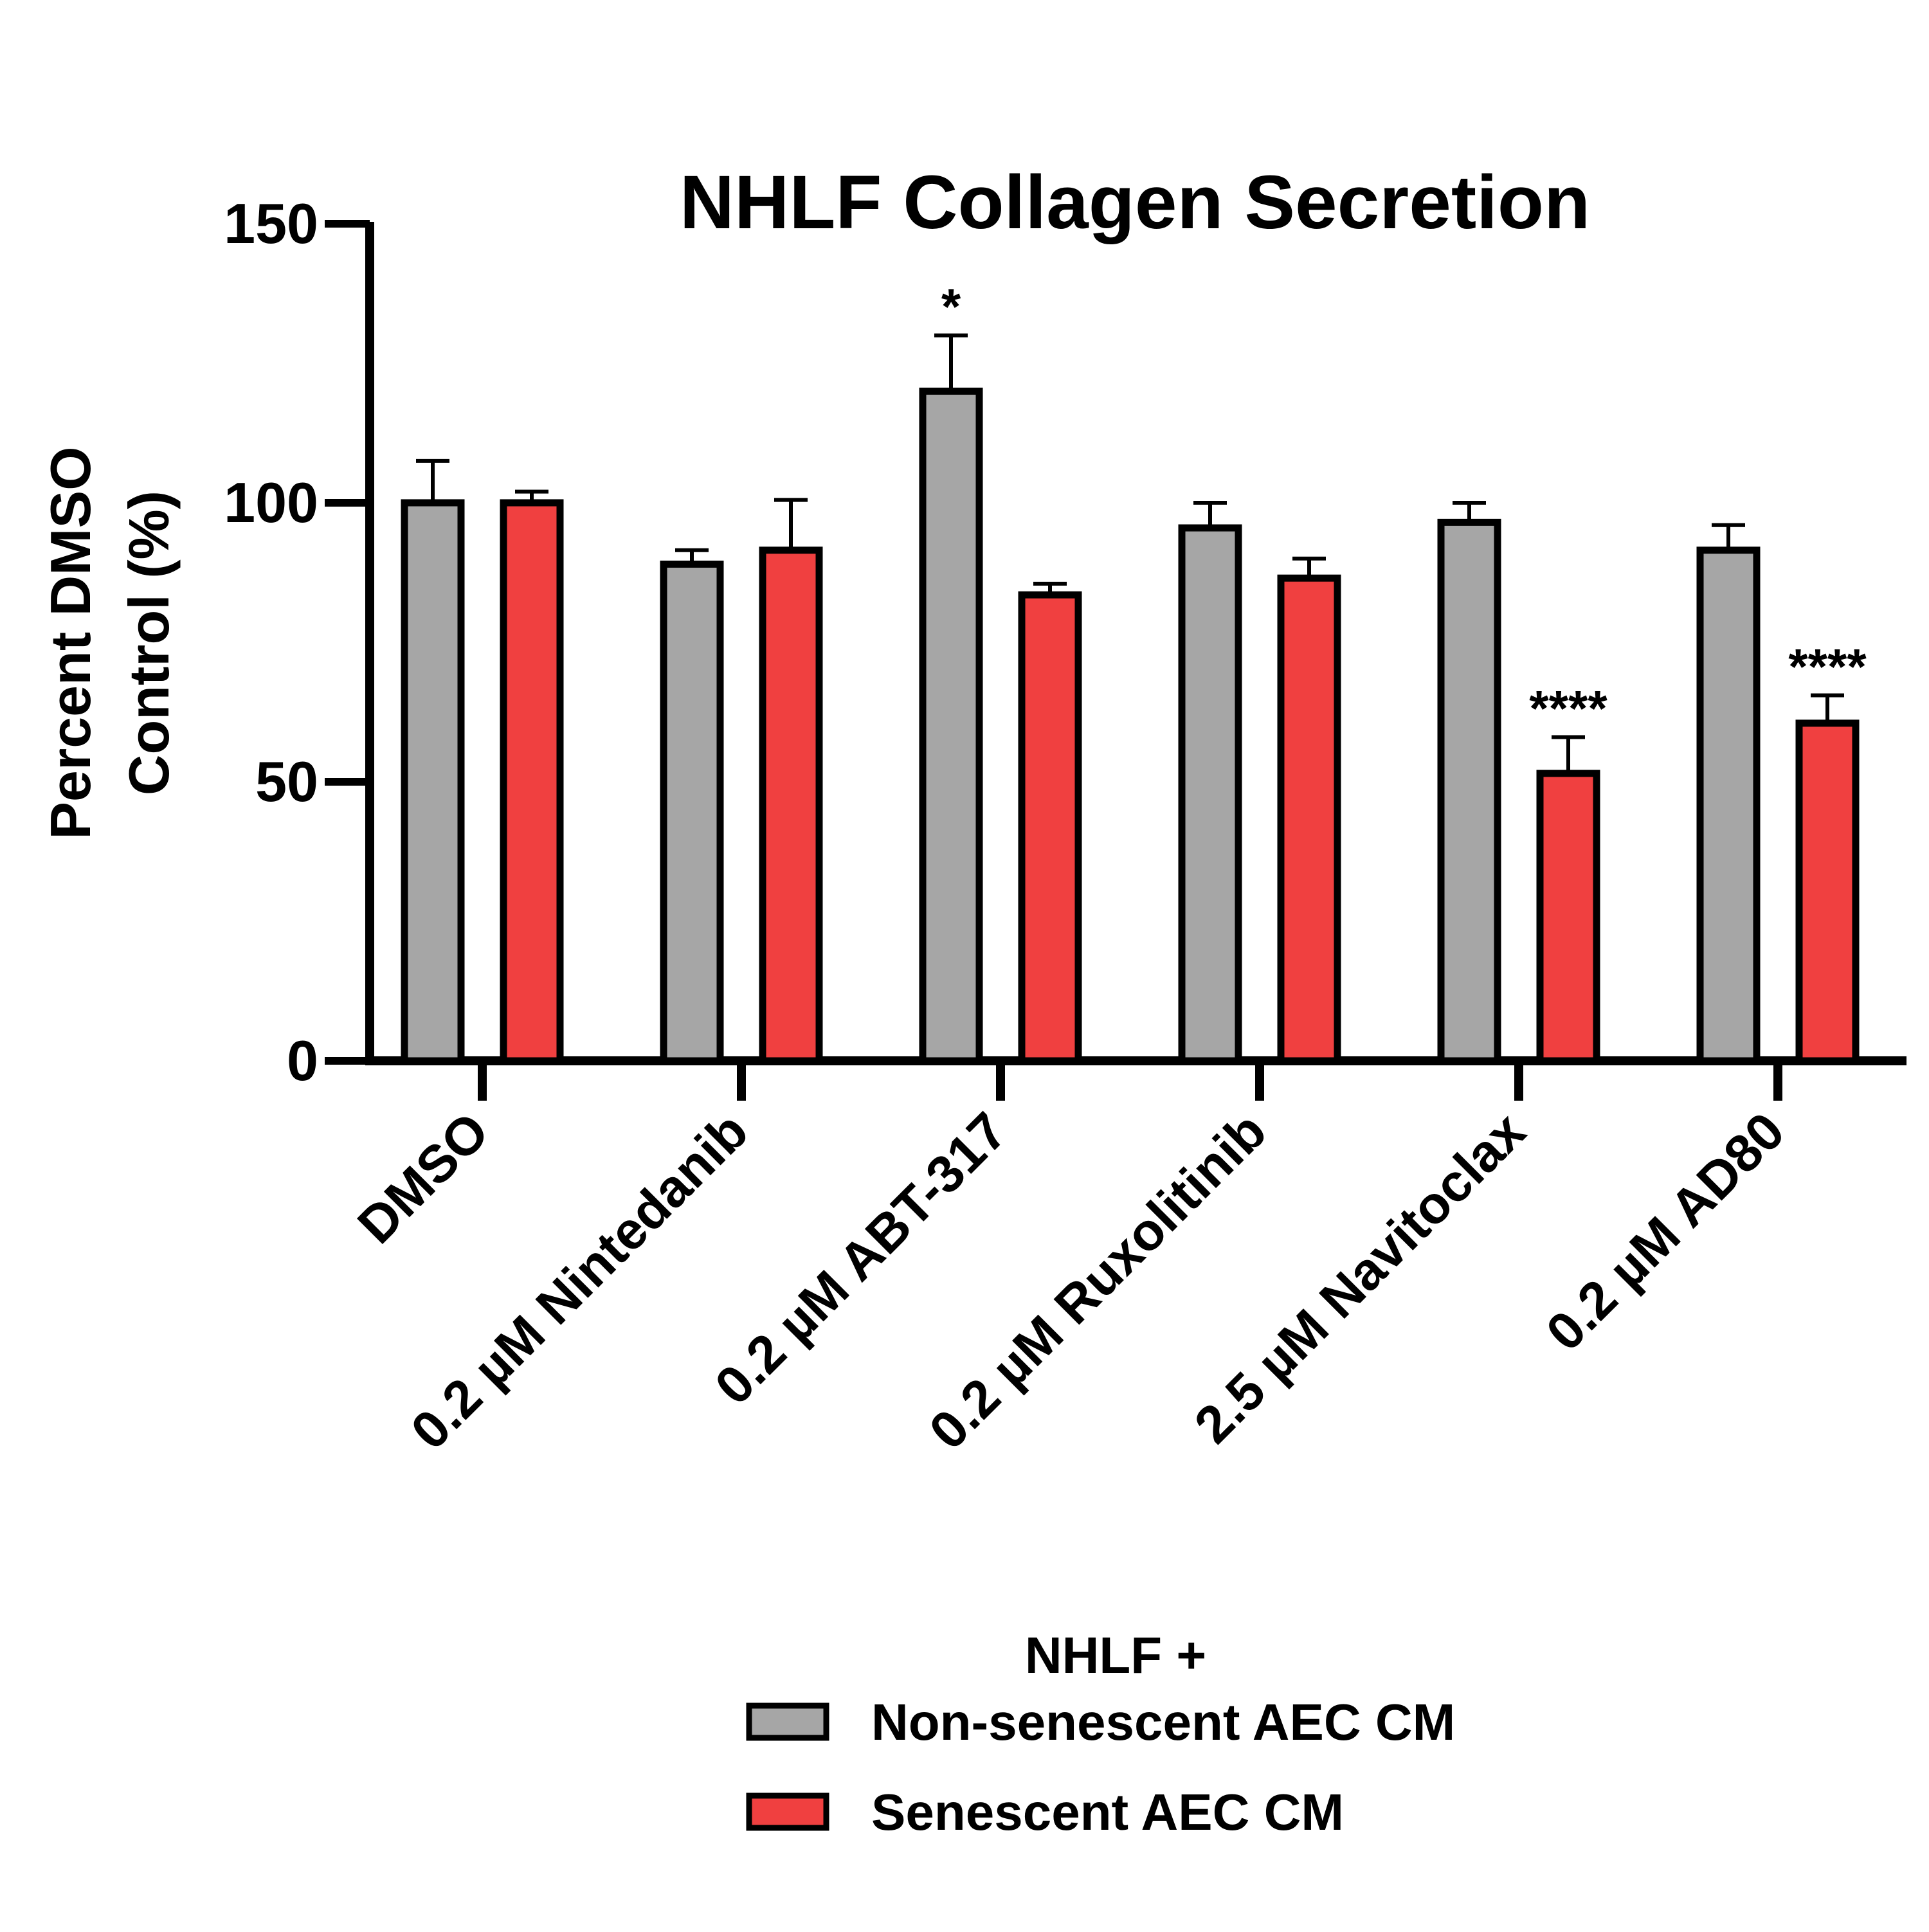 This screenshot has width=1929, height=1932. I want to click on y-axis-label: Percent DMSO Control (%), so click(110, 642).